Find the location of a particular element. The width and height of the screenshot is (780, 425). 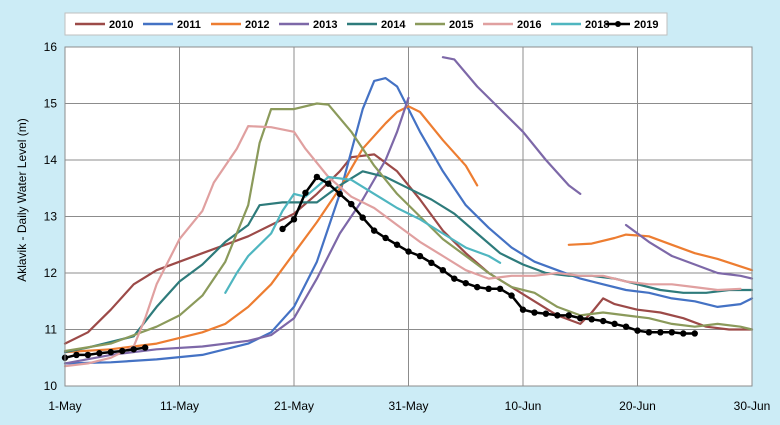

legend-label-2013: 2013 is located at coordinates (325, 25).